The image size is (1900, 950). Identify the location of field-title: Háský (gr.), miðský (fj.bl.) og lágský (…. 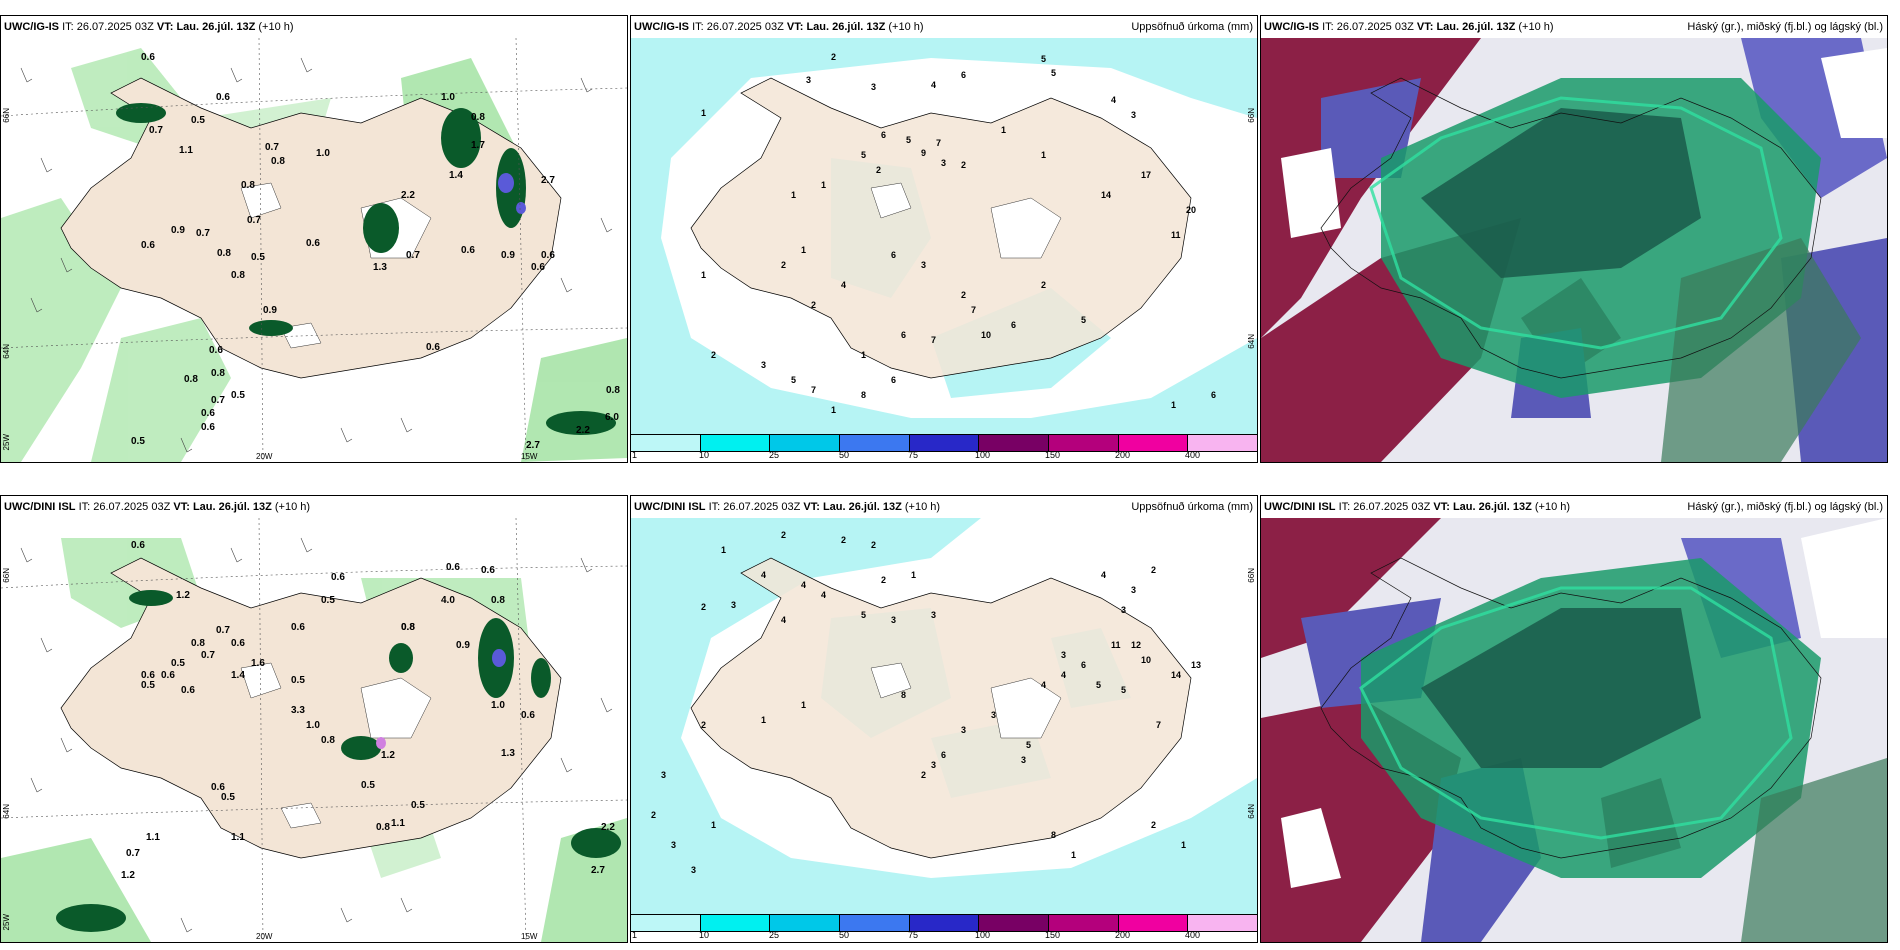
(1785, 27).